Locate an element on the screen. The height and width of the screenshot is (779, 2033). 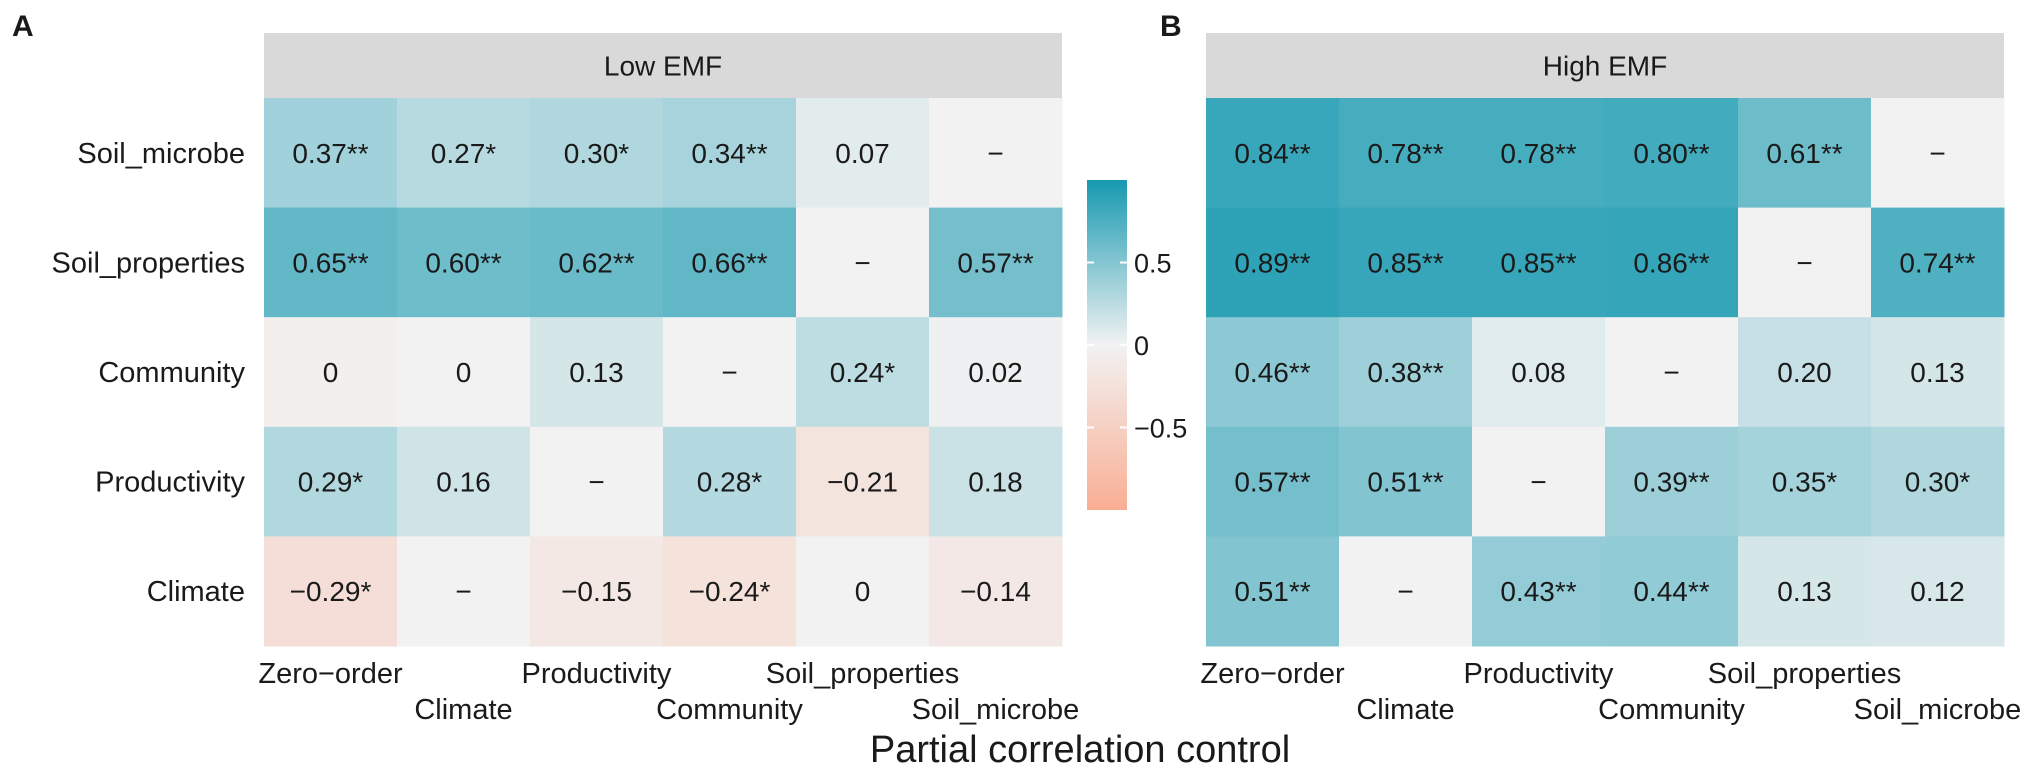
cell-label: 0.24* is located at coordinates (862, 372).